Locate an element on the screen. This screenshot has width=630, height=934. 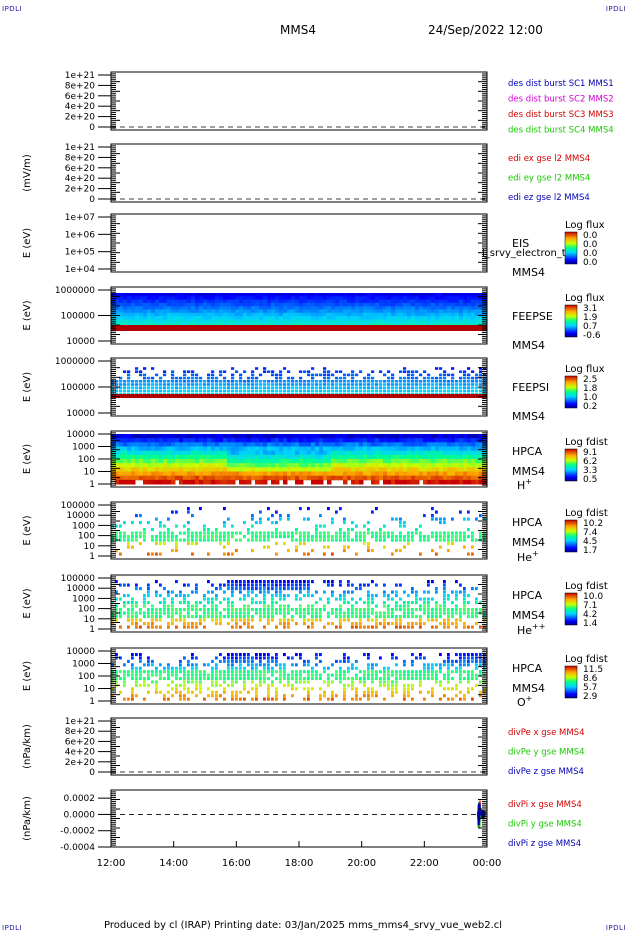
feepse-band is located at coordinates (299, 328).